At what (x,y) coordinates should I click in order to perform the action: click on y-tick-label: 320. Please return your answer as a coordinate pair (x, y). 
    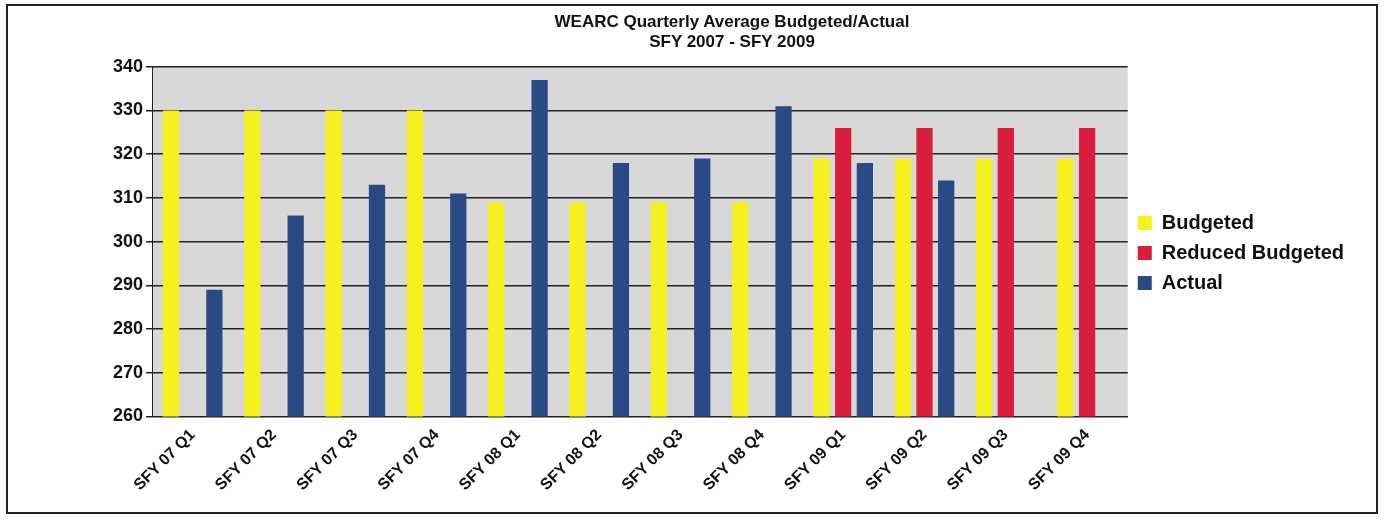
    Looking at the image, I should click on (128, 153).